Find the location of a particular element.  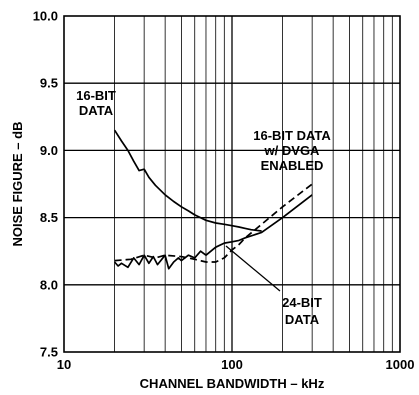

leader-line-24bit is located at coordinates (253, 268).